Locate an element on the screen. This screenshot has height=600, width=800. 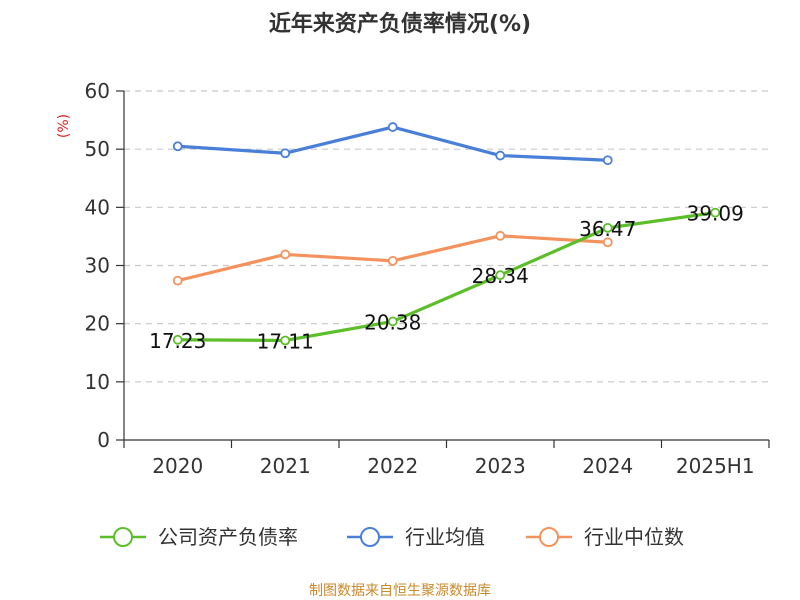
y-tick-label: 10 is located at coordinates (97, 382).